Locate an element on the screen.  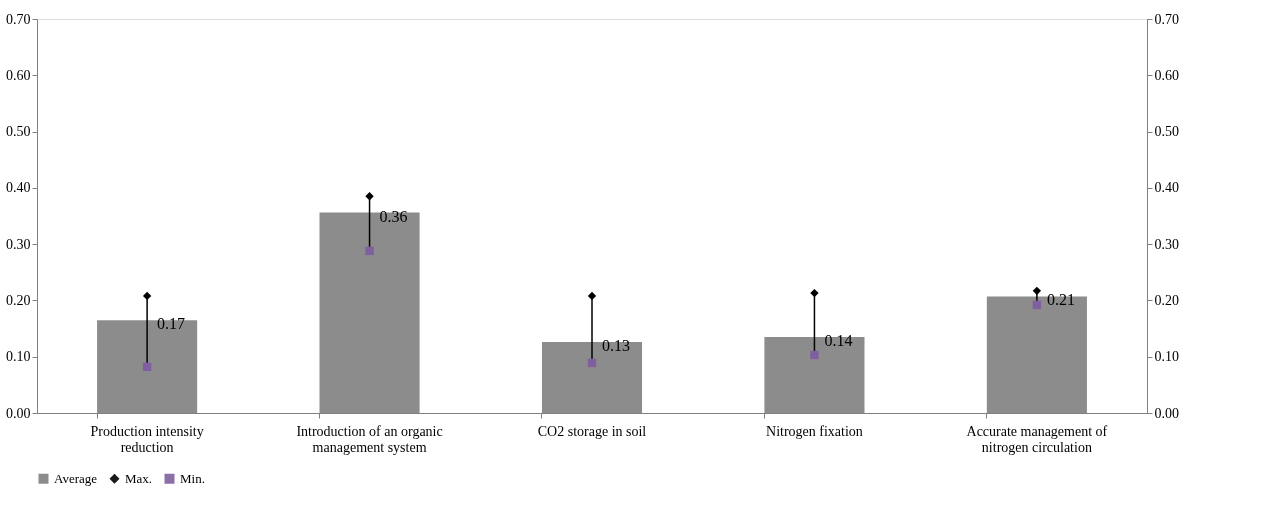
data-label: 0.21 is located at coordinates (1060, 300).